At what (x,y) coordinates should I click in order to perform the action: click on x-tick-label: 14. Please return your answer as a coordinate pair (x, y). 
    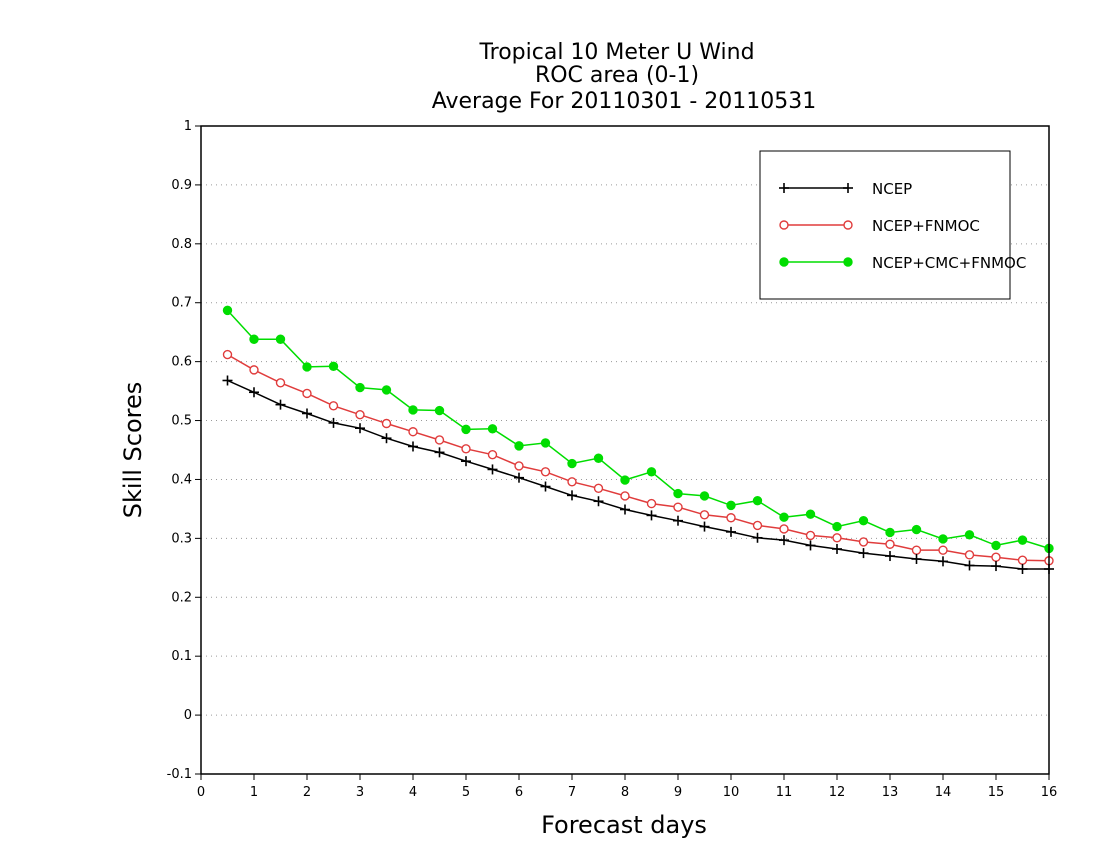
    Looking at the image, I should click on (943, 792).